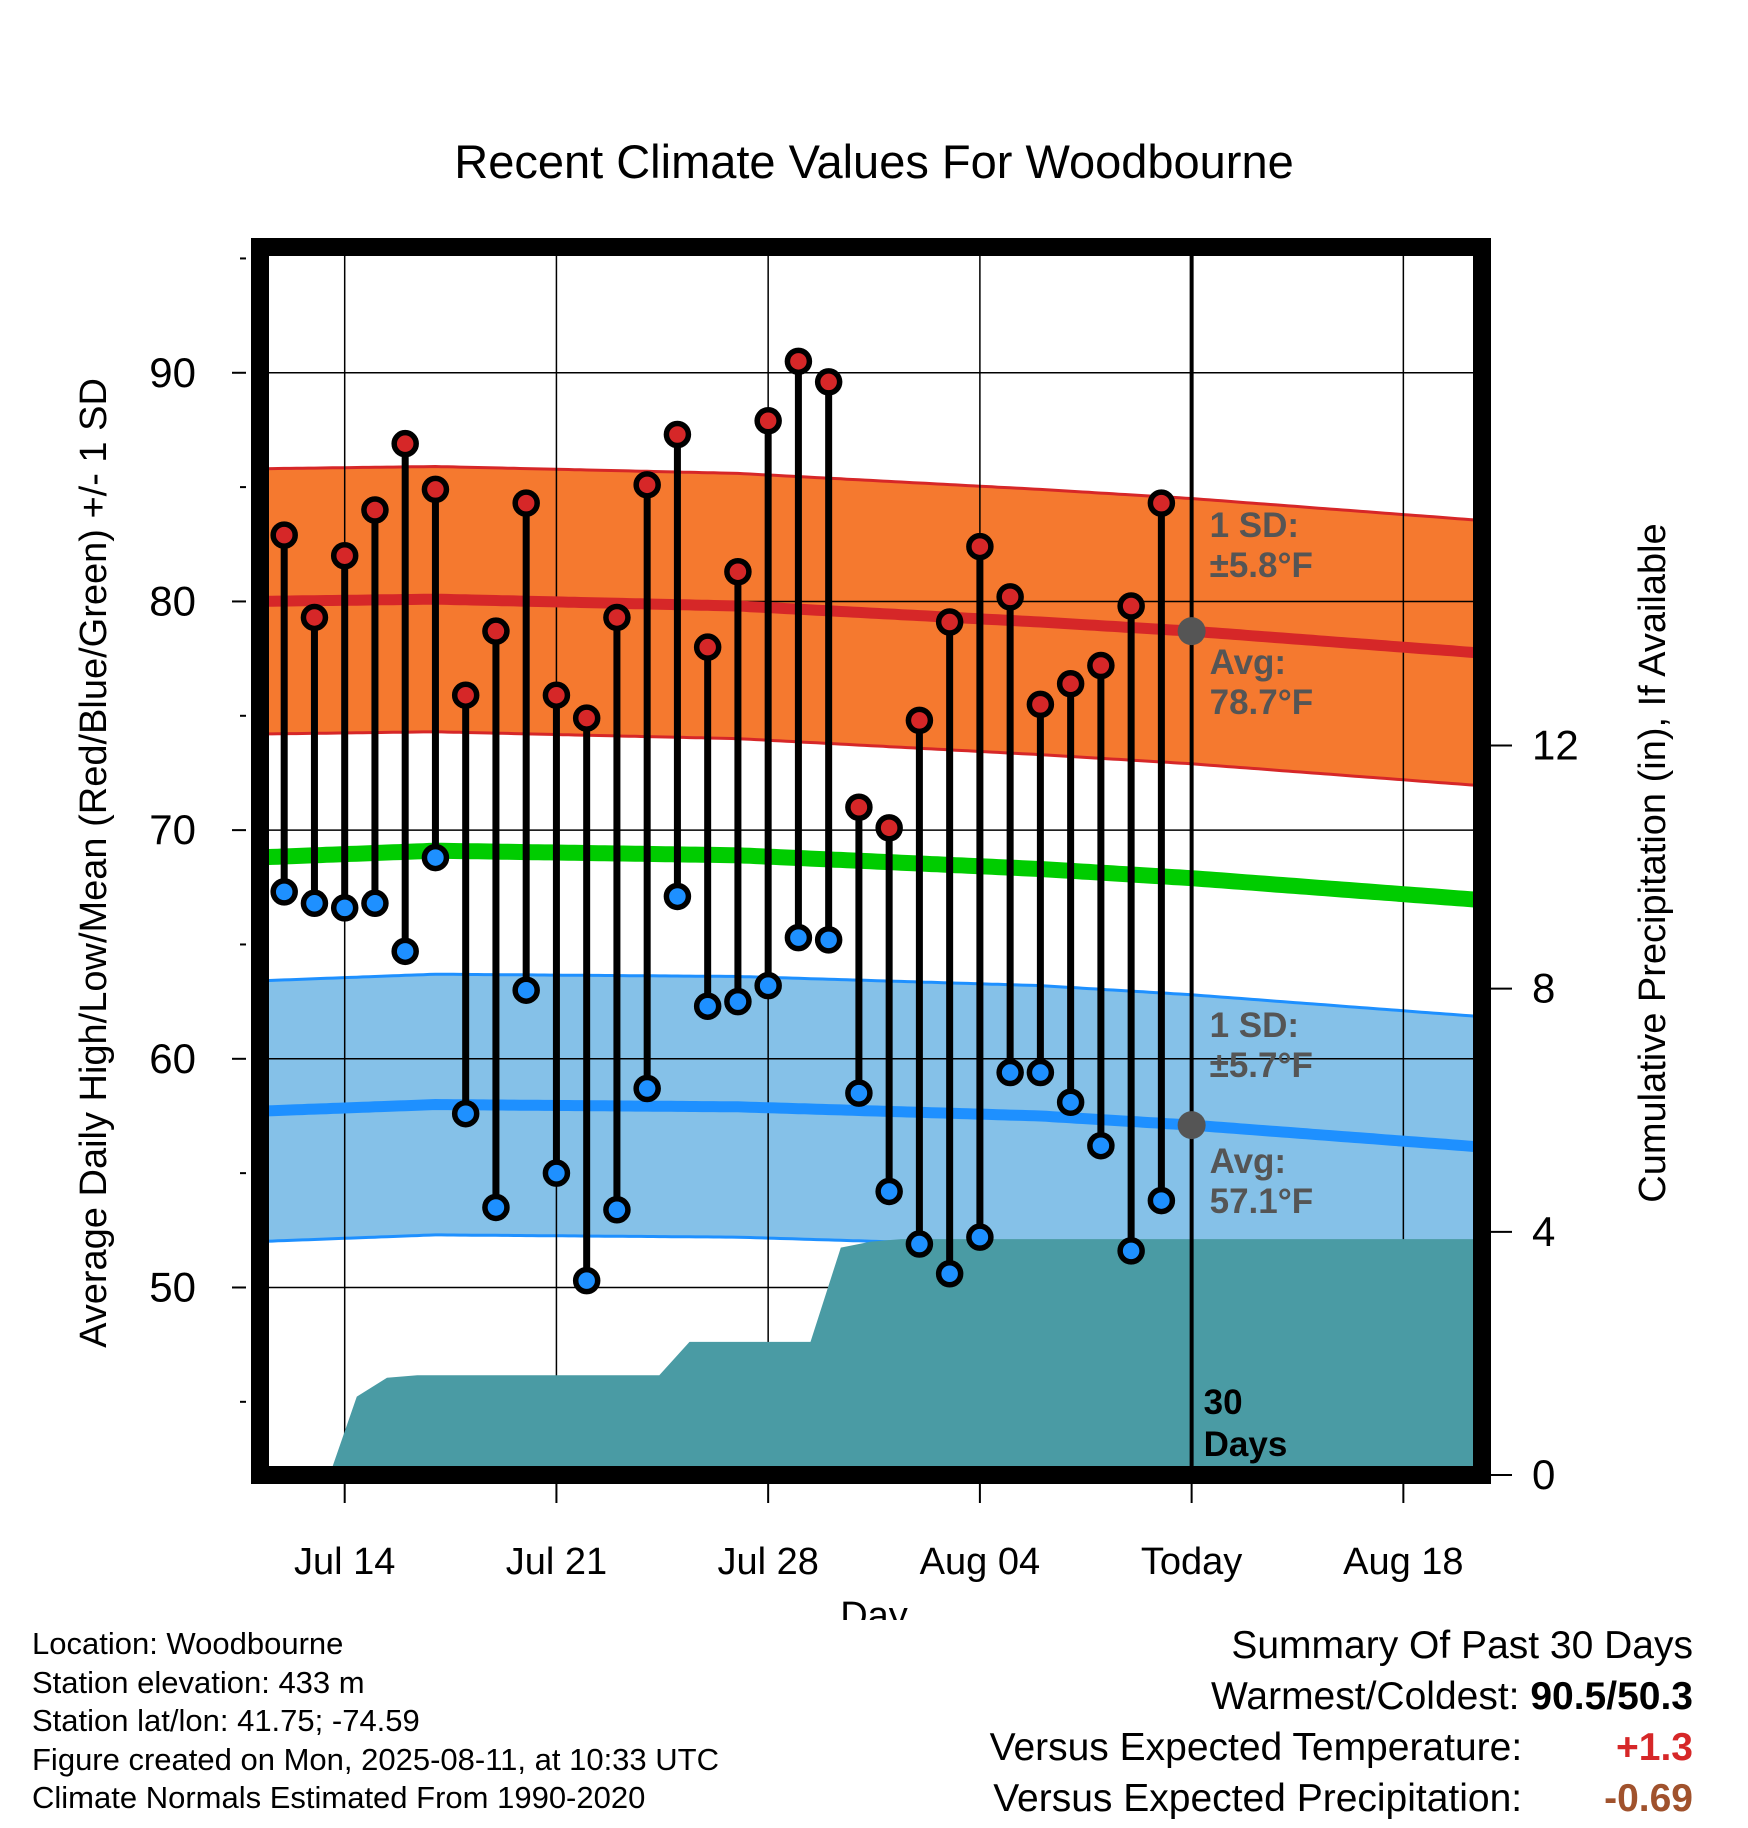  Describe the element at coordinates (1256, 1747) in the screenshot. I see `temp-label: Versus Expected Temperature:` at that location.